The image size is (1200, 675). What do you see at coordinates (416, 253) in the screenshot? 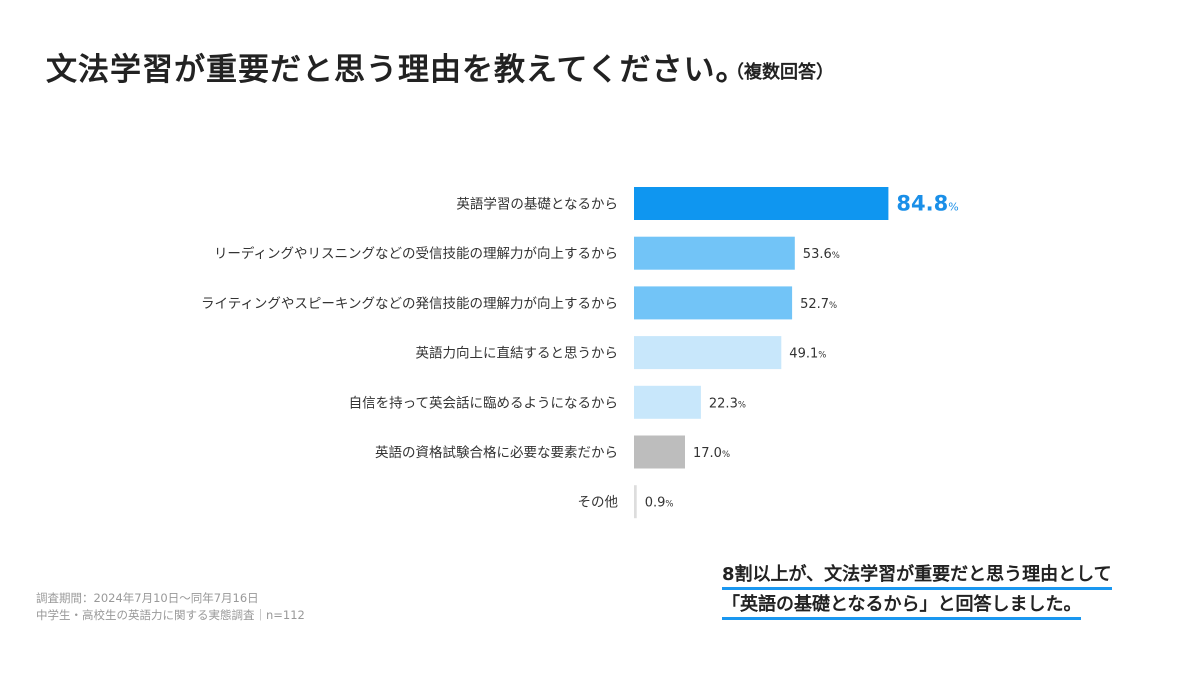
I see `category-label-1: リーディングやリスニングなどの受信技能の理解力が向上するから` at bounding box center [416, 253].